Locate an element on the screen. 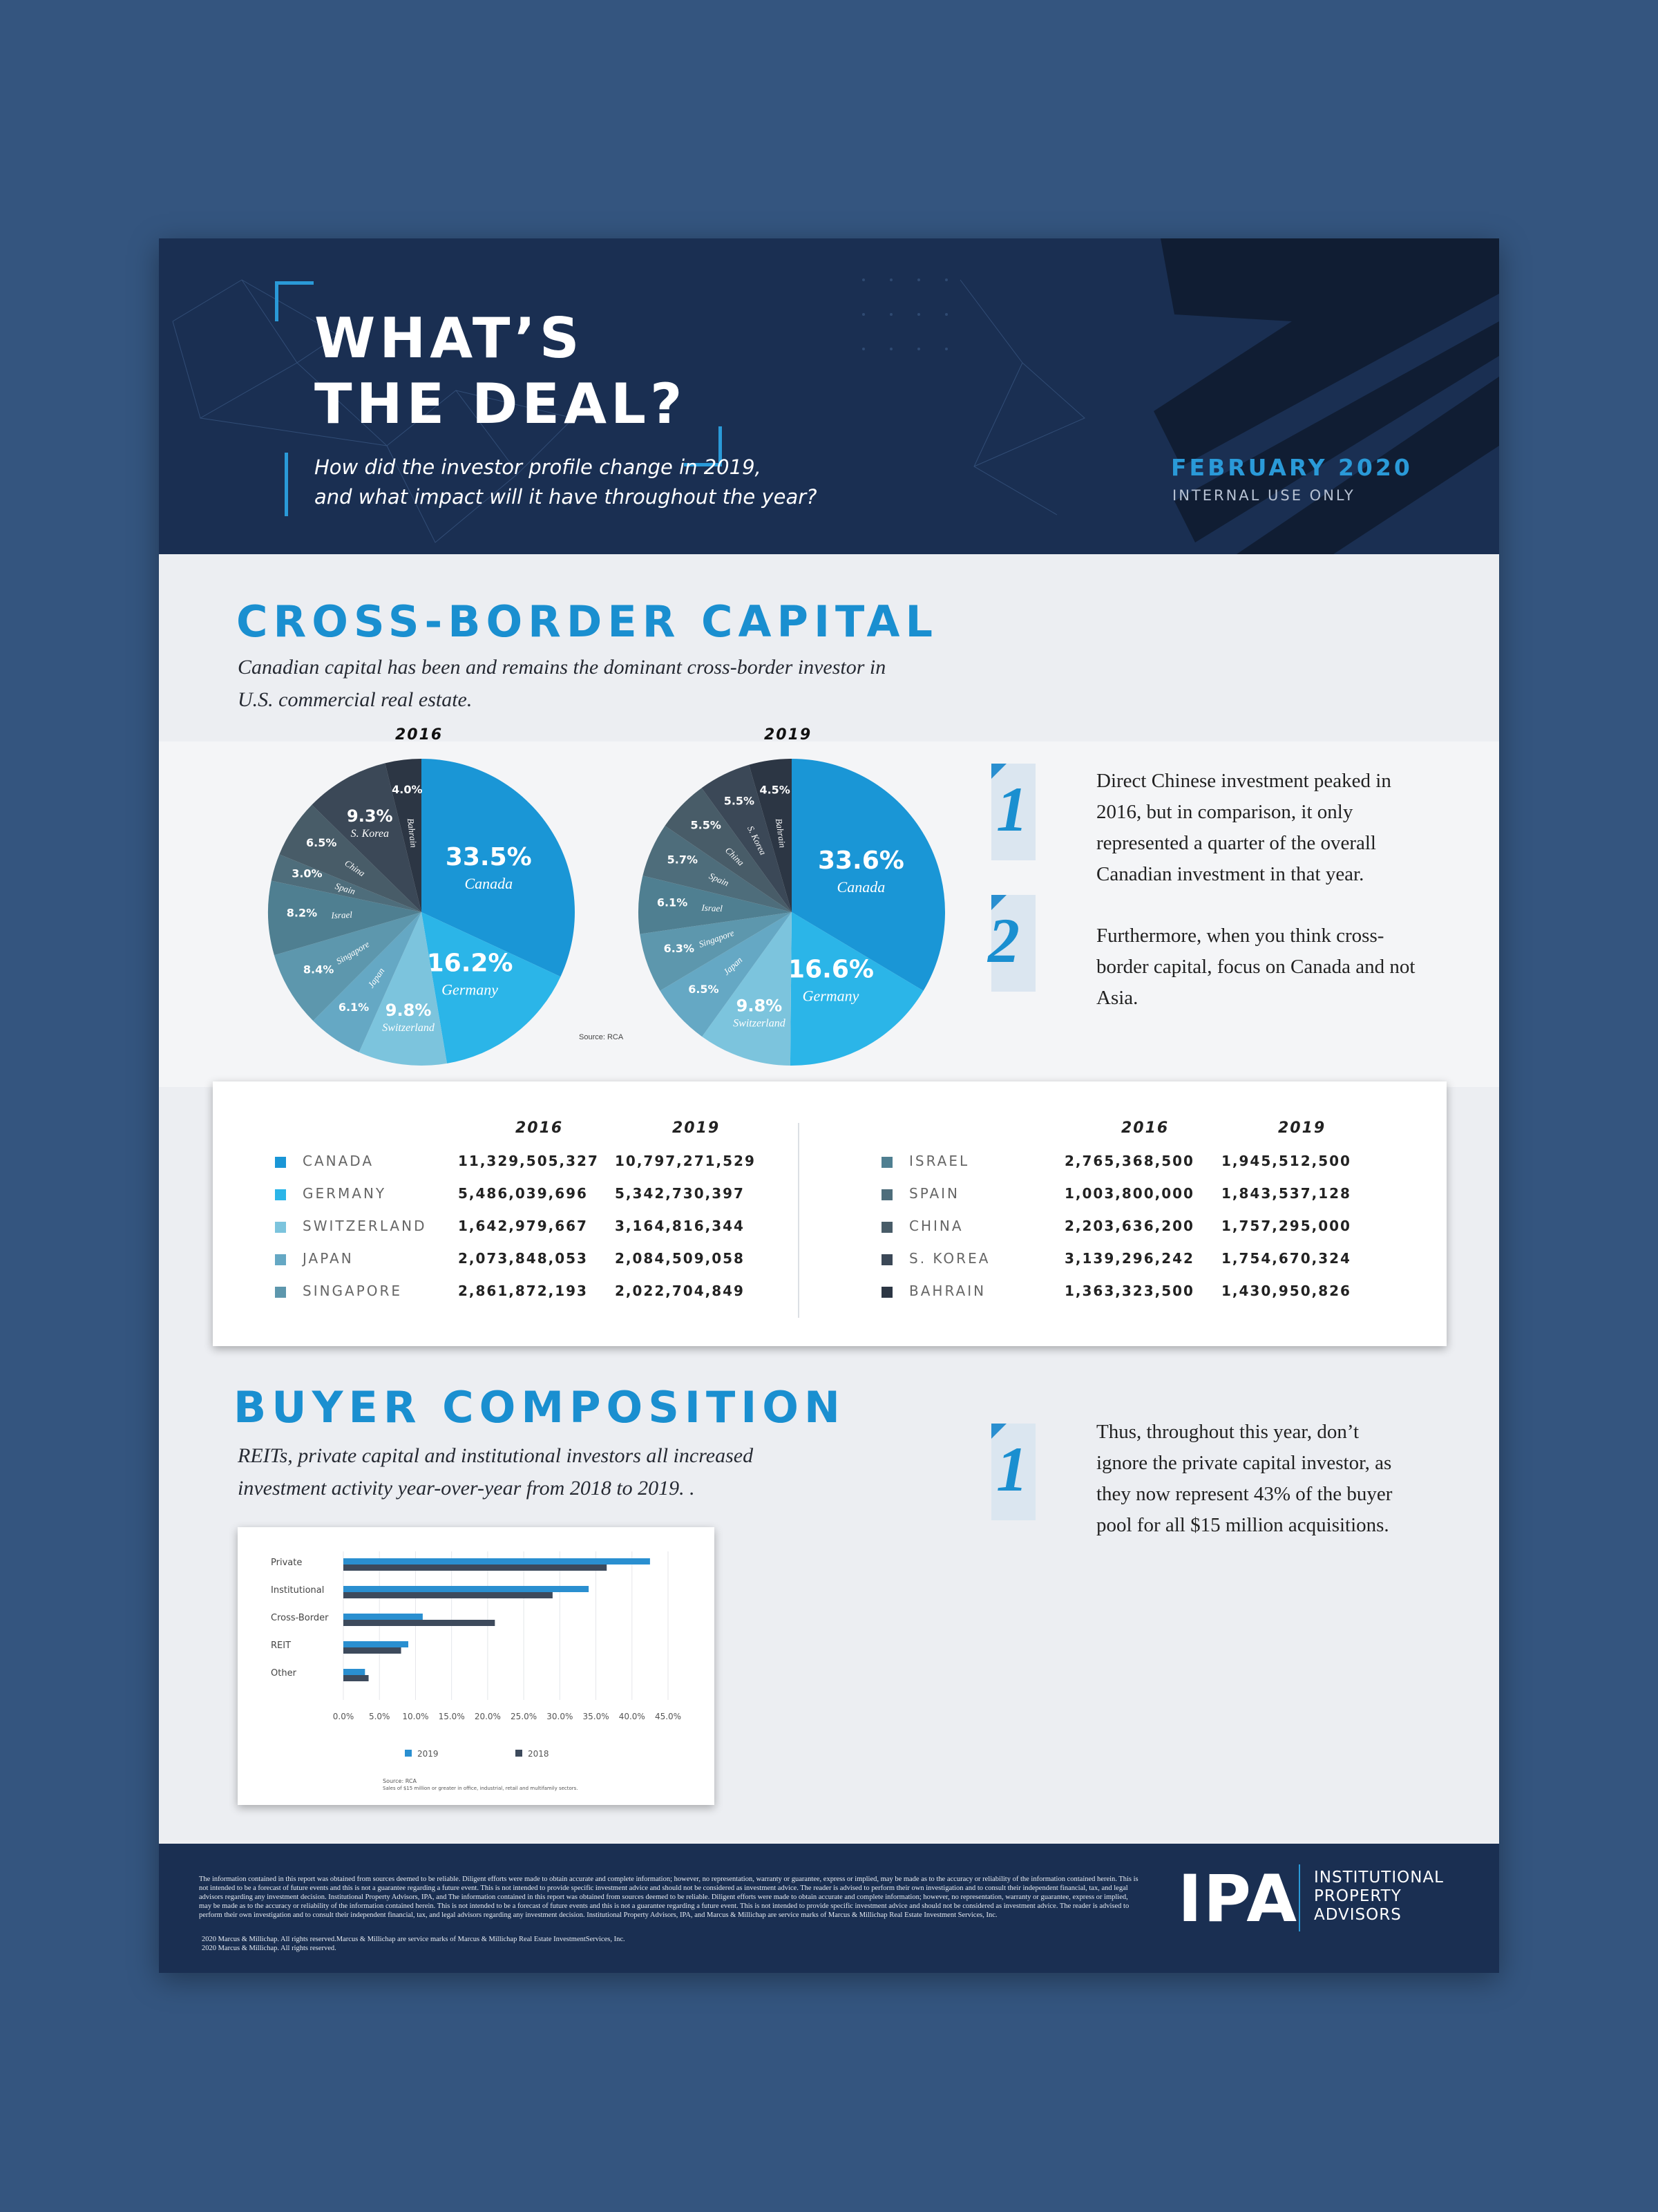  buyer-composition-title: BUYER COMPOSITION is located at coordinates (540, 1407).